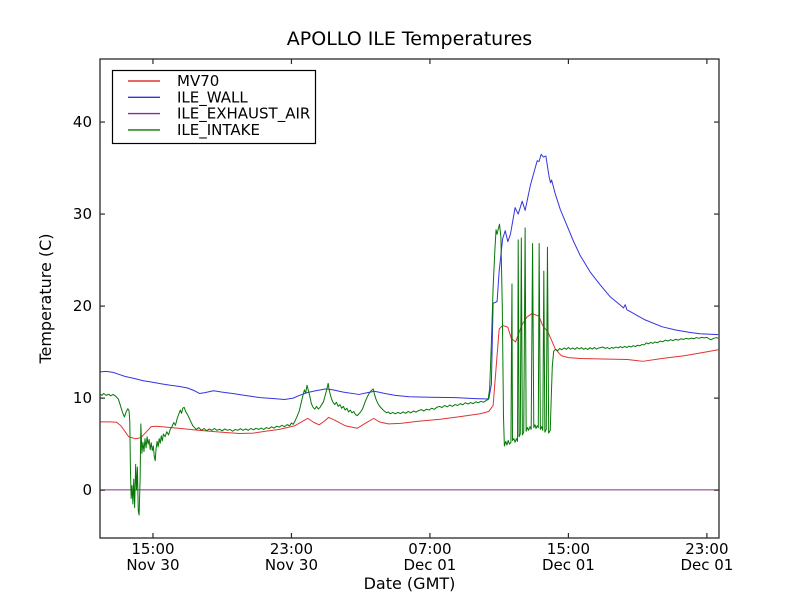 The height and width of the screenshot is (600, 800). Describe the element at coordinates (409, 39) in the screenshot. I see `chart-title: APOLLO ILE Temperatures` at that location.